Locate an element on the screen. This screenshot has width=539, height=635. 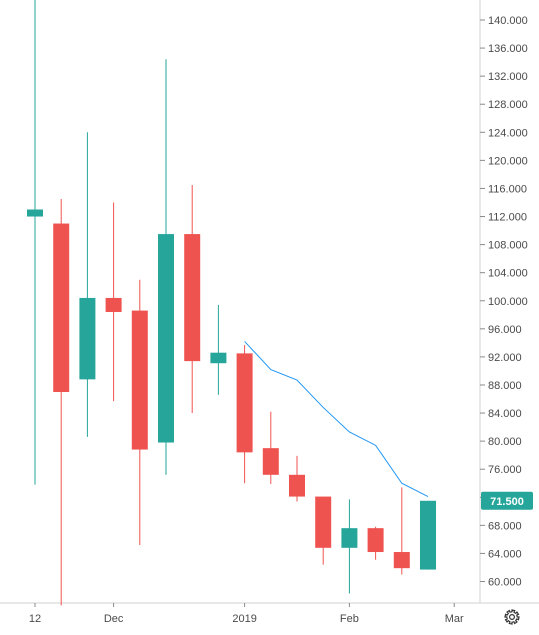
y-tick-label: 116.000 is located at coordinates (507, 189).